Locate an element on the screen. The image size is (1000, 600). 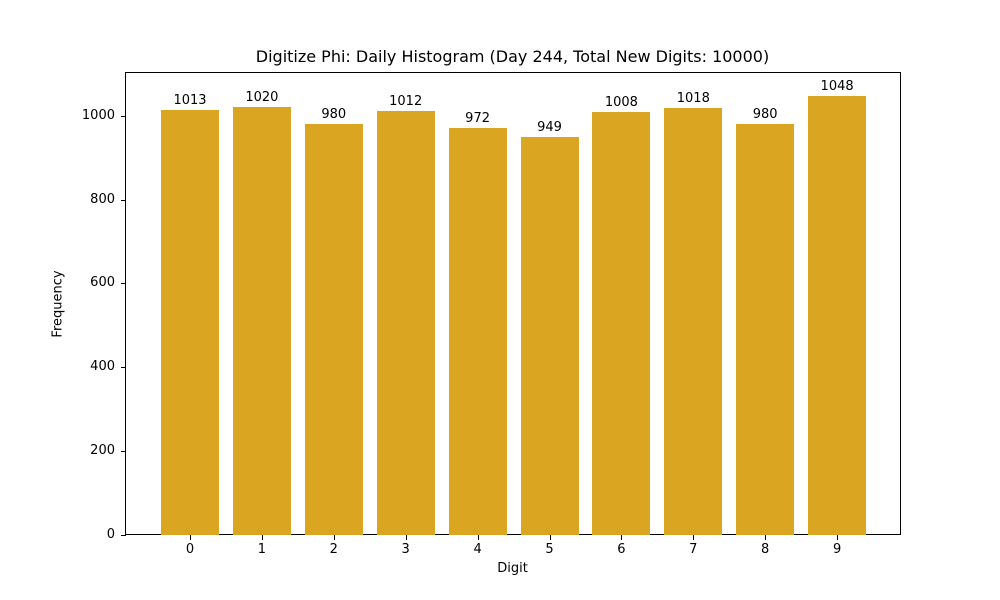
y-tick-label: 800 is located at coordinates (102, 199).